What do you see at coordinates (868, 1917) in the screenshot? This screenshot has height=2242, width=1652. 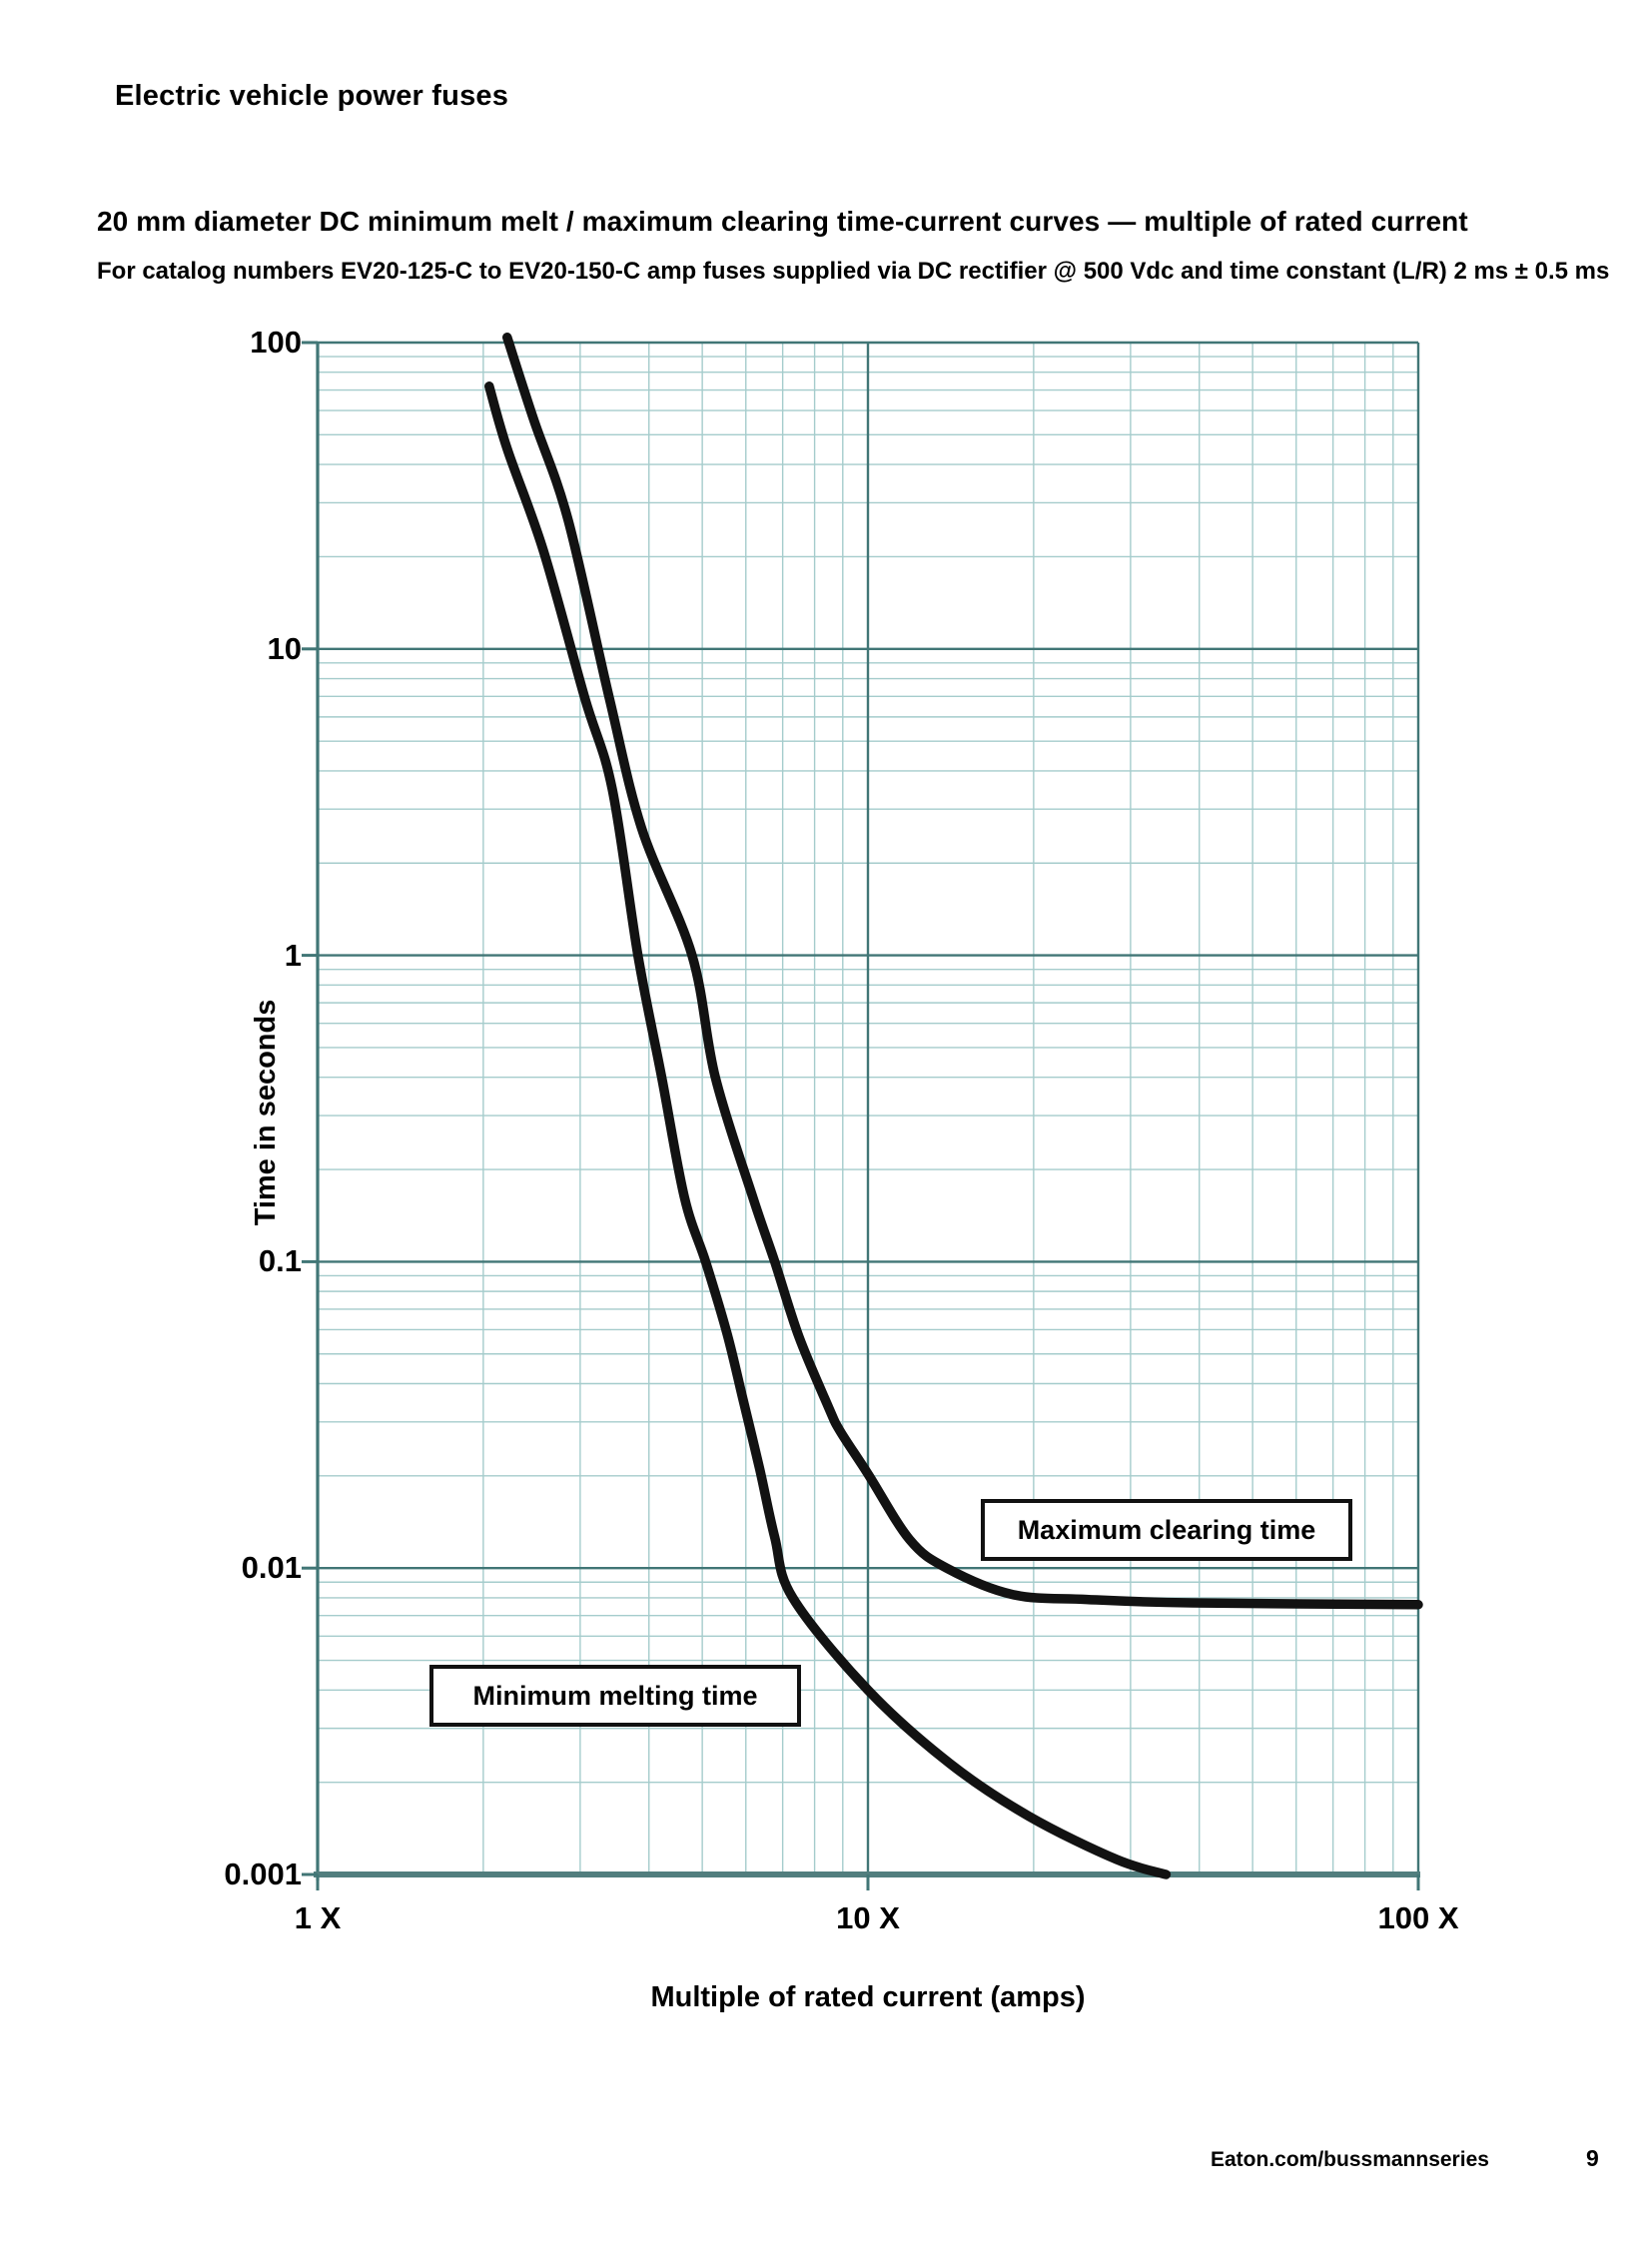 I see `x-tick-label: 10 X` at bounding box center [868, 1917].